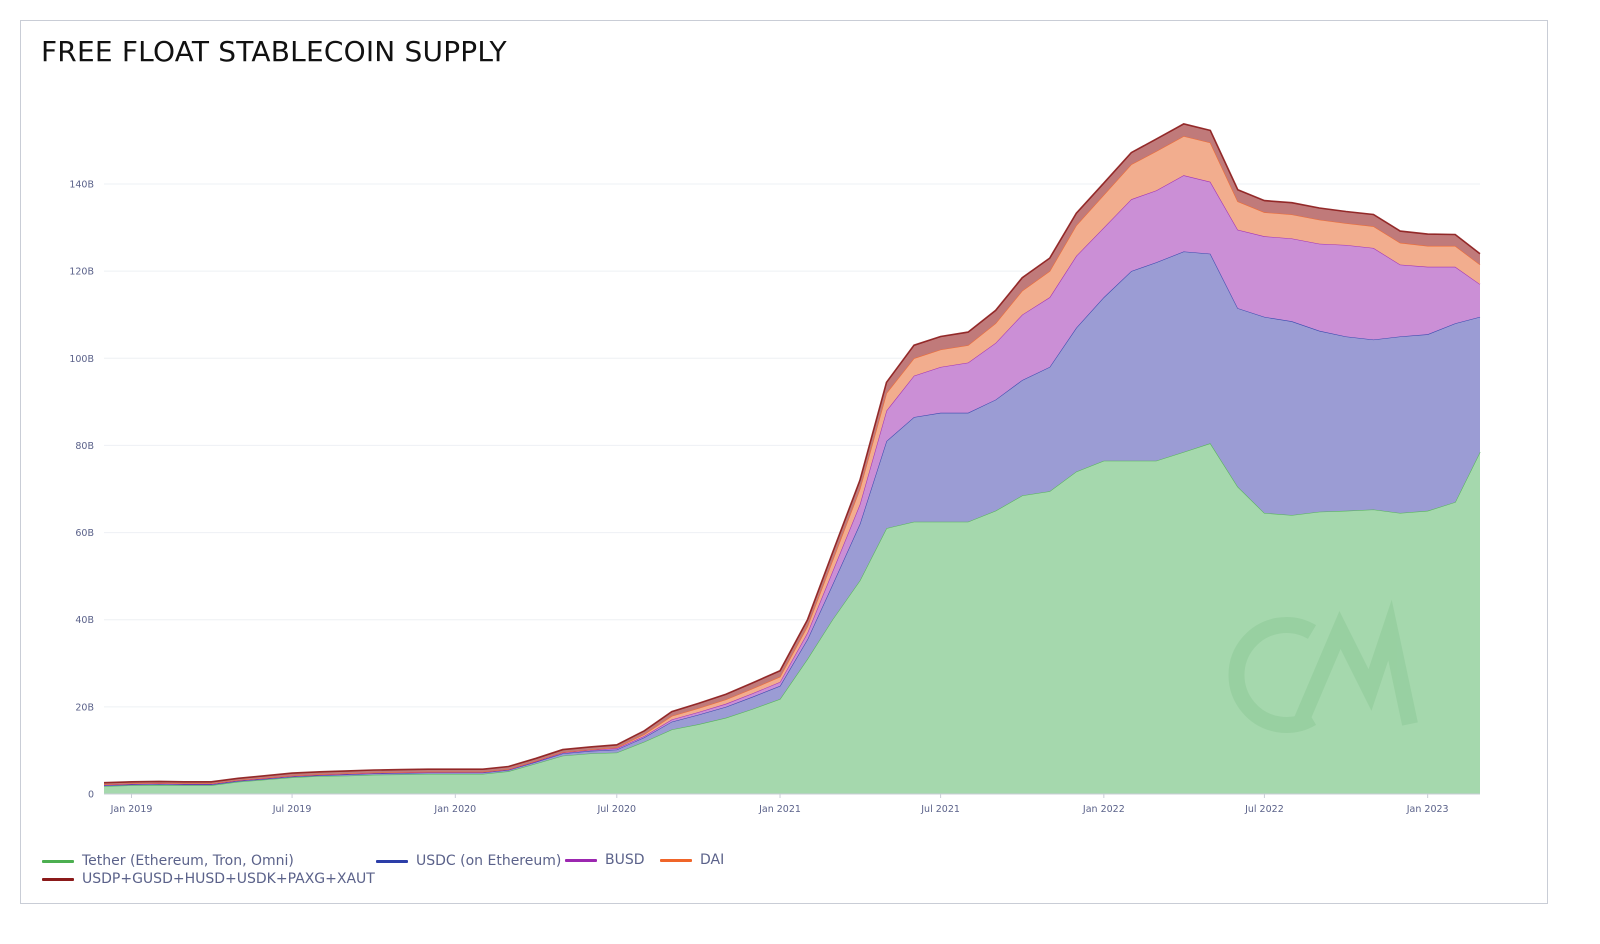 This screenshot has height=944, width=1600. What do you see at coordinates (58, 861) in the screenshot?
I see `legend-swatch-tether` at bounding box center [58, 861].